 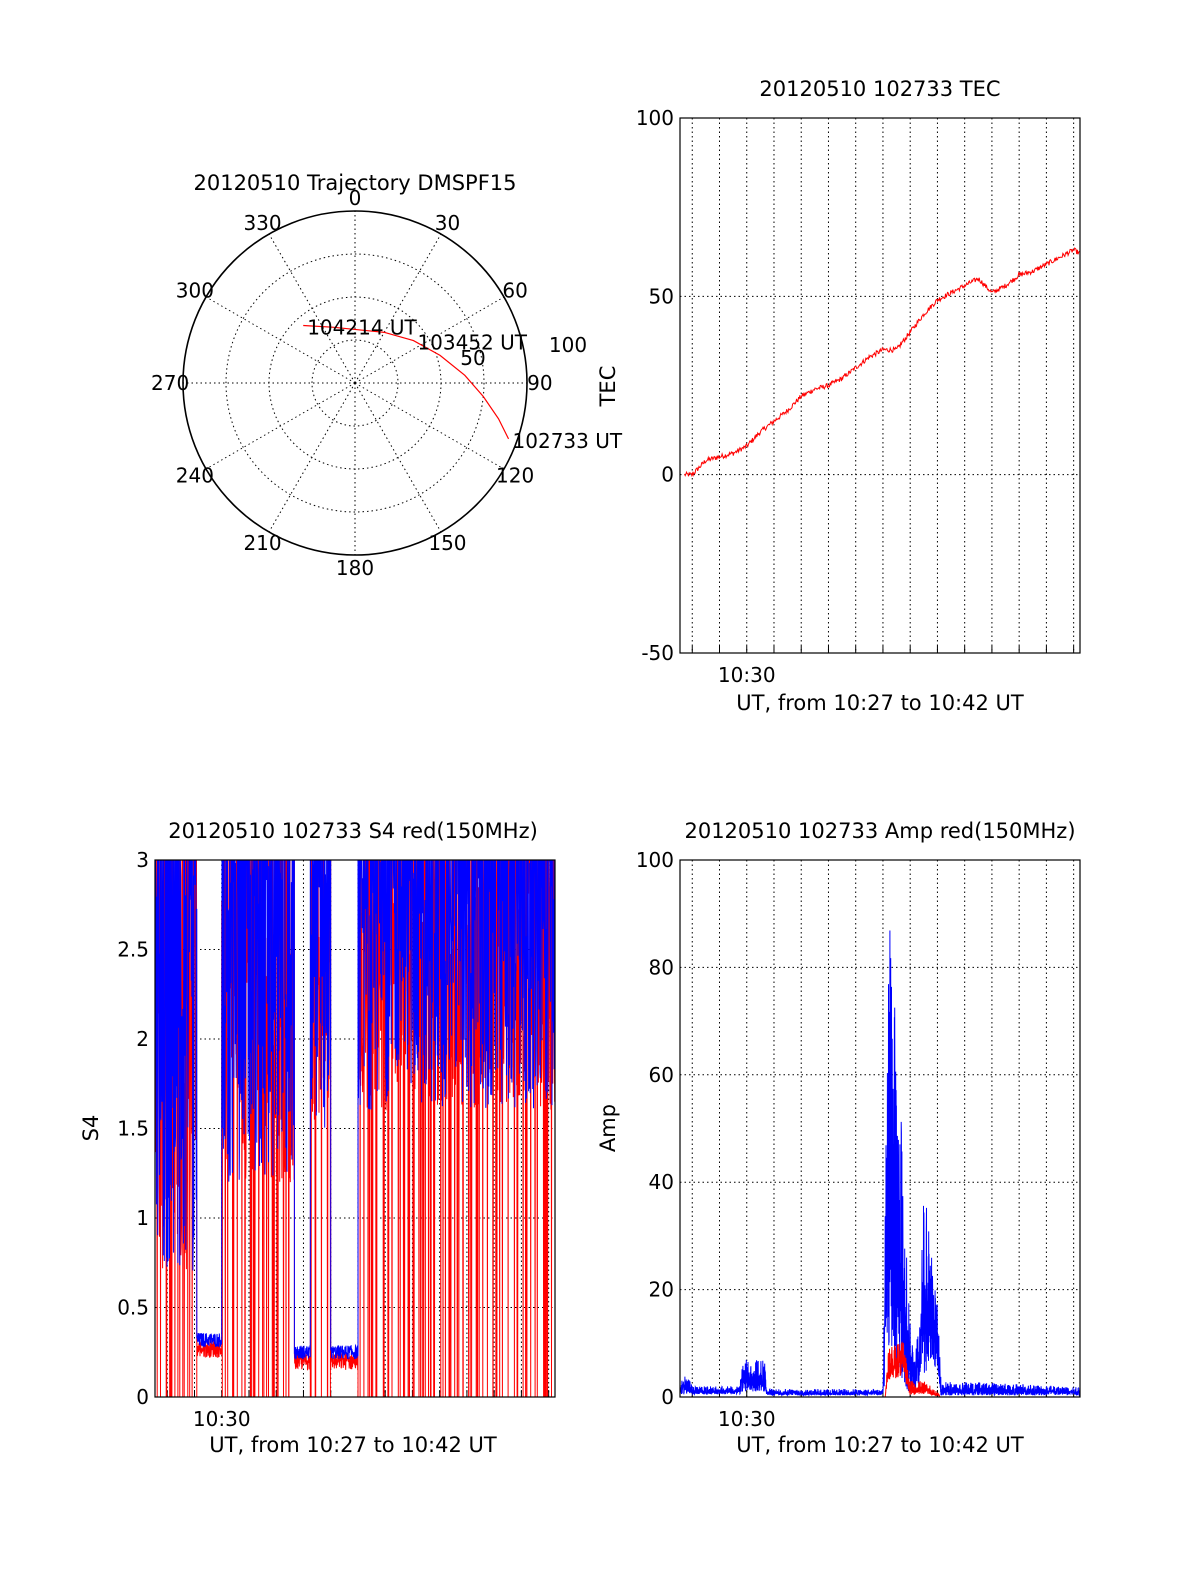 What do you see at coordinates (539, 383) in the screenshot?
I see `polar-angle-label: 90` at bounding box center [539, 383].